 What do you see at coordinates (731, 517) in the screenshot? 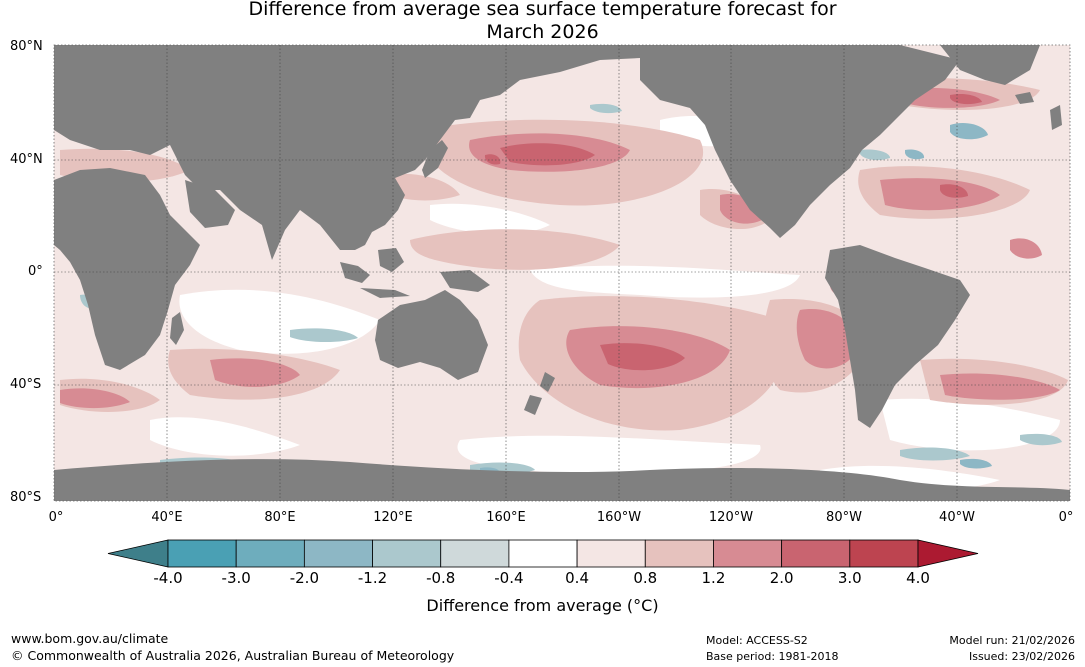
I see `lon-label-120w: 120°W` at bounding box center [731, 517].